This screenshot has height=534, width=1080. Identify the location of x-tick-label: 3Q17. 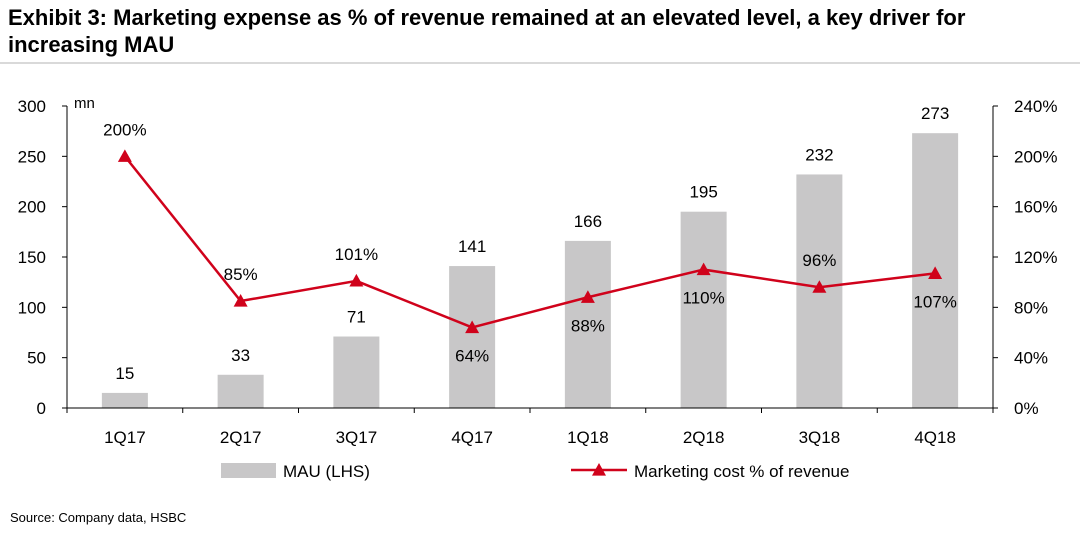
(357, 437).